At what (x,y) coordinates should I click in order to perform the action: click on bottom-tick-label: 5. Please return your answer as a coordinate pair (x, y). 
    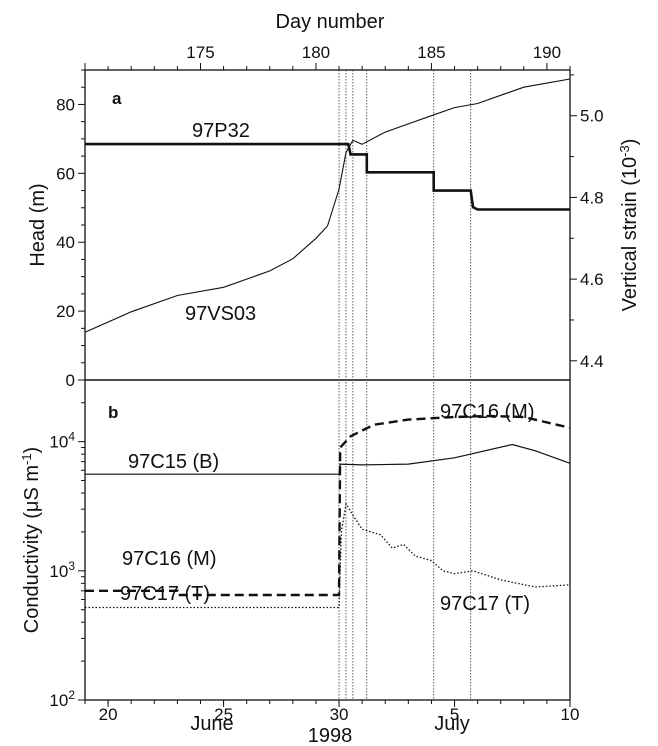
    Looking at the image, I should click on (454, 714).